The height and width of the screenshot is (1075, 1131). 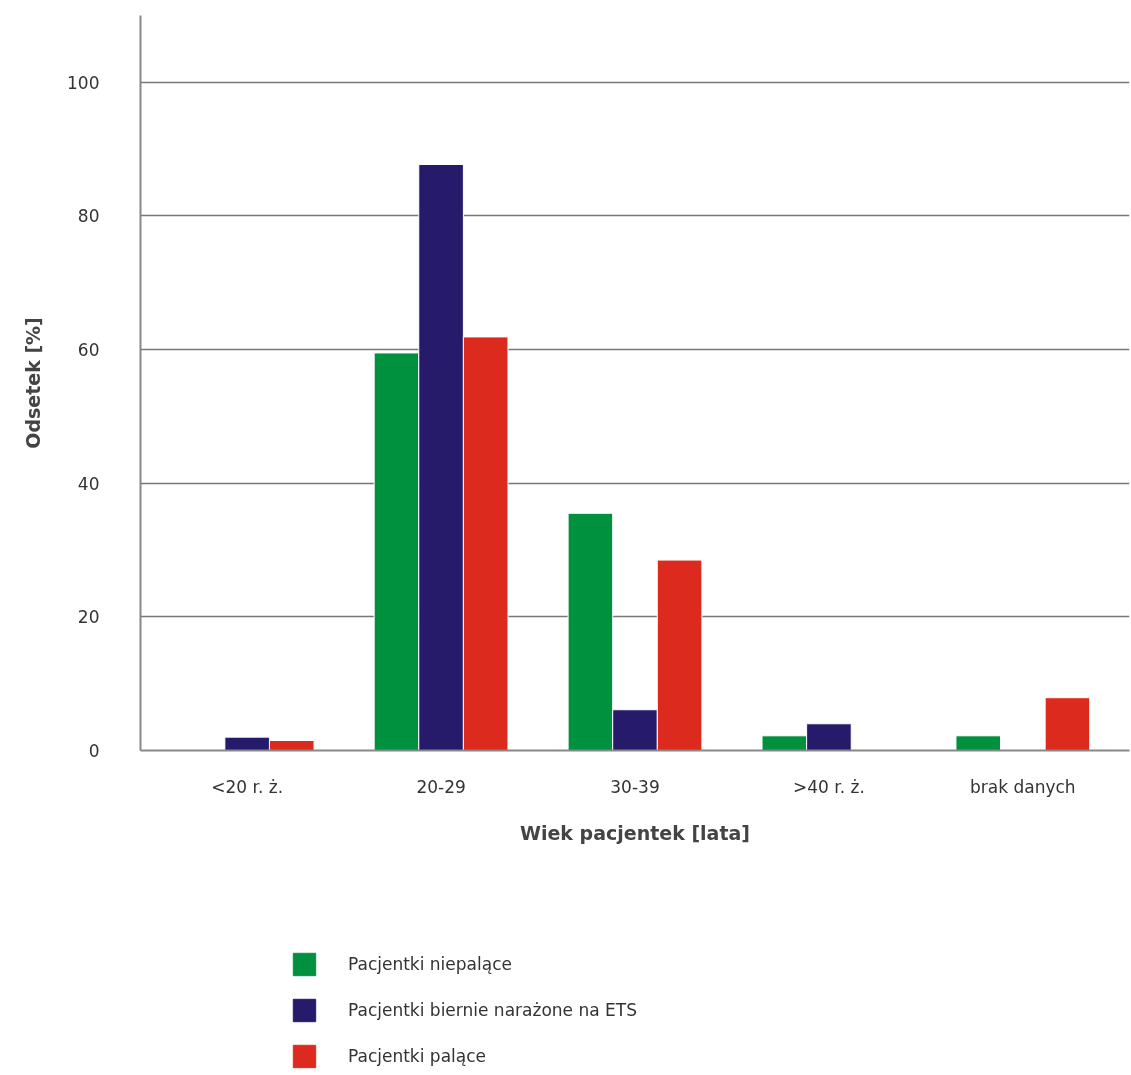 I want to click on legend-label: Pacjentki biernie narażone na ETS, so click(x=492, y=1010).